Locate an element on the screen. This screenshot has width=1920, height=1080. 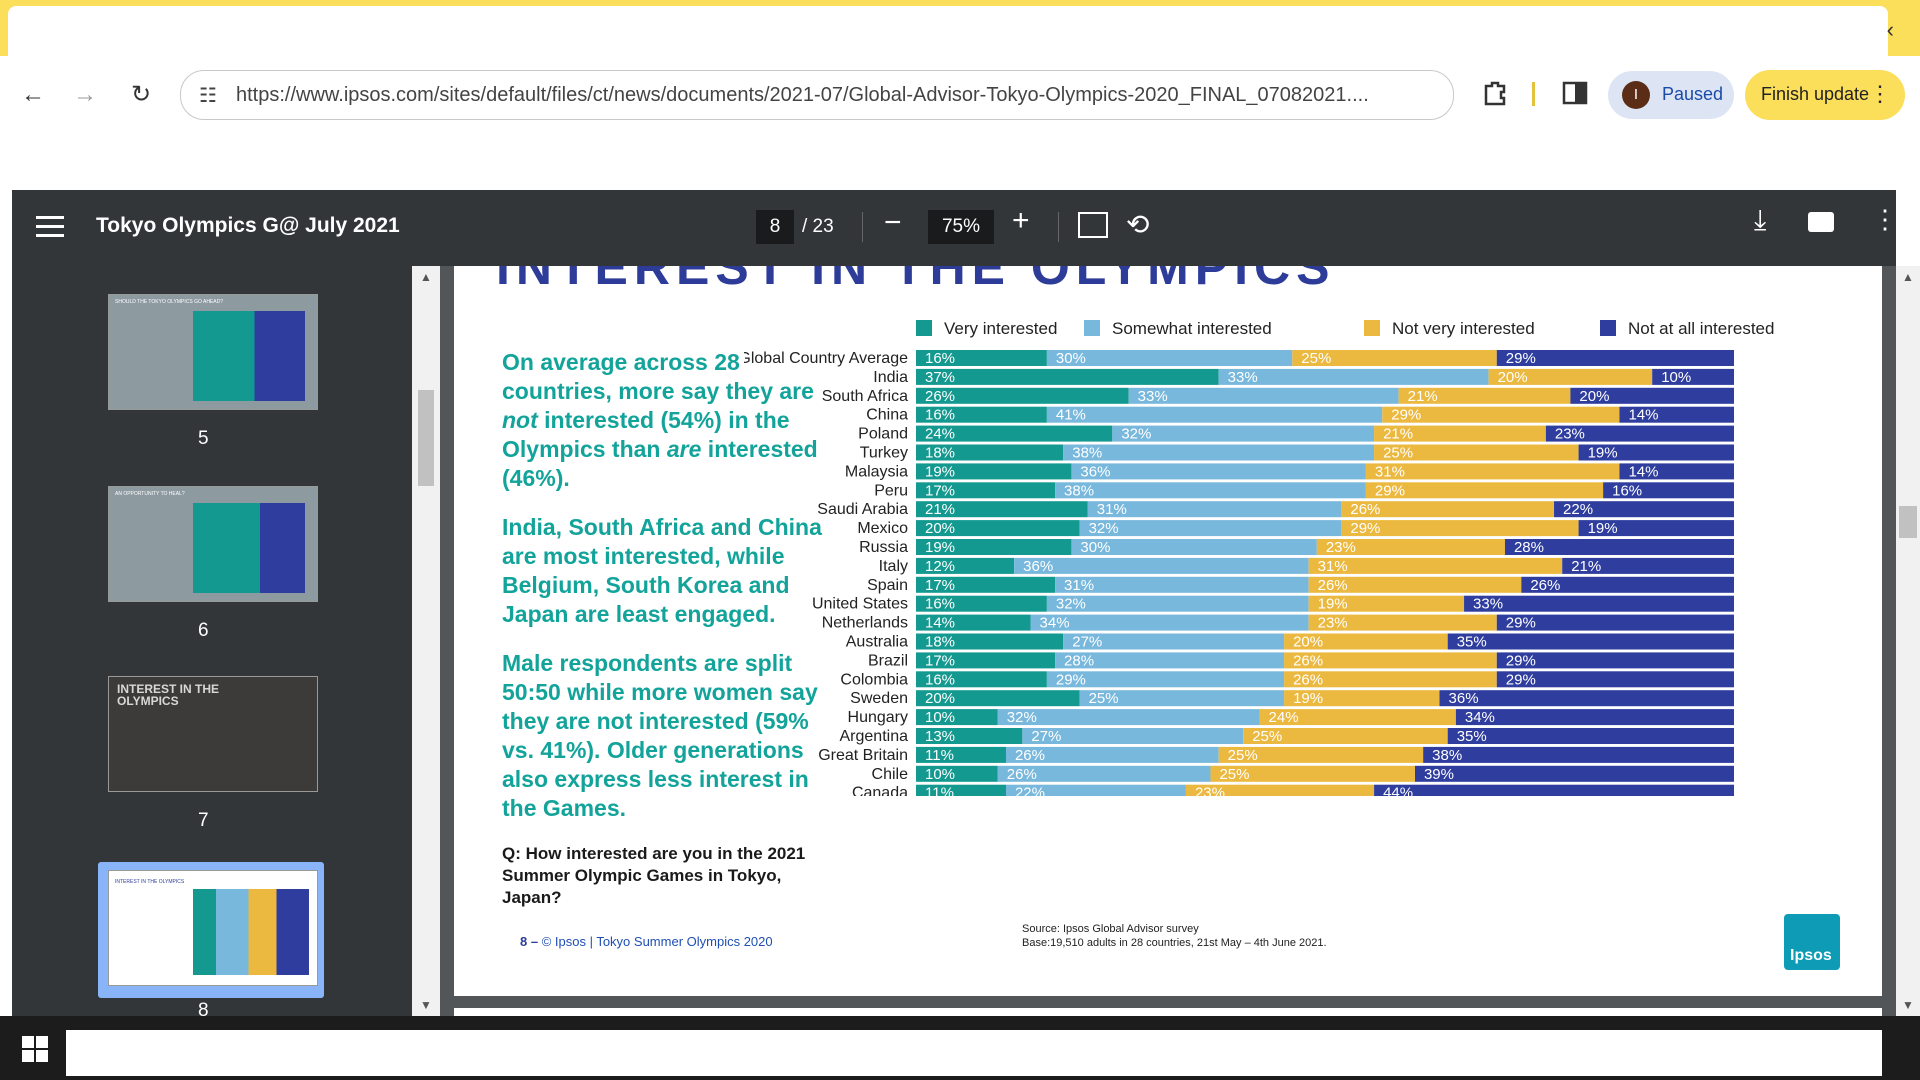
site-info-icon: ☷ is located at coordinates (208, 96).